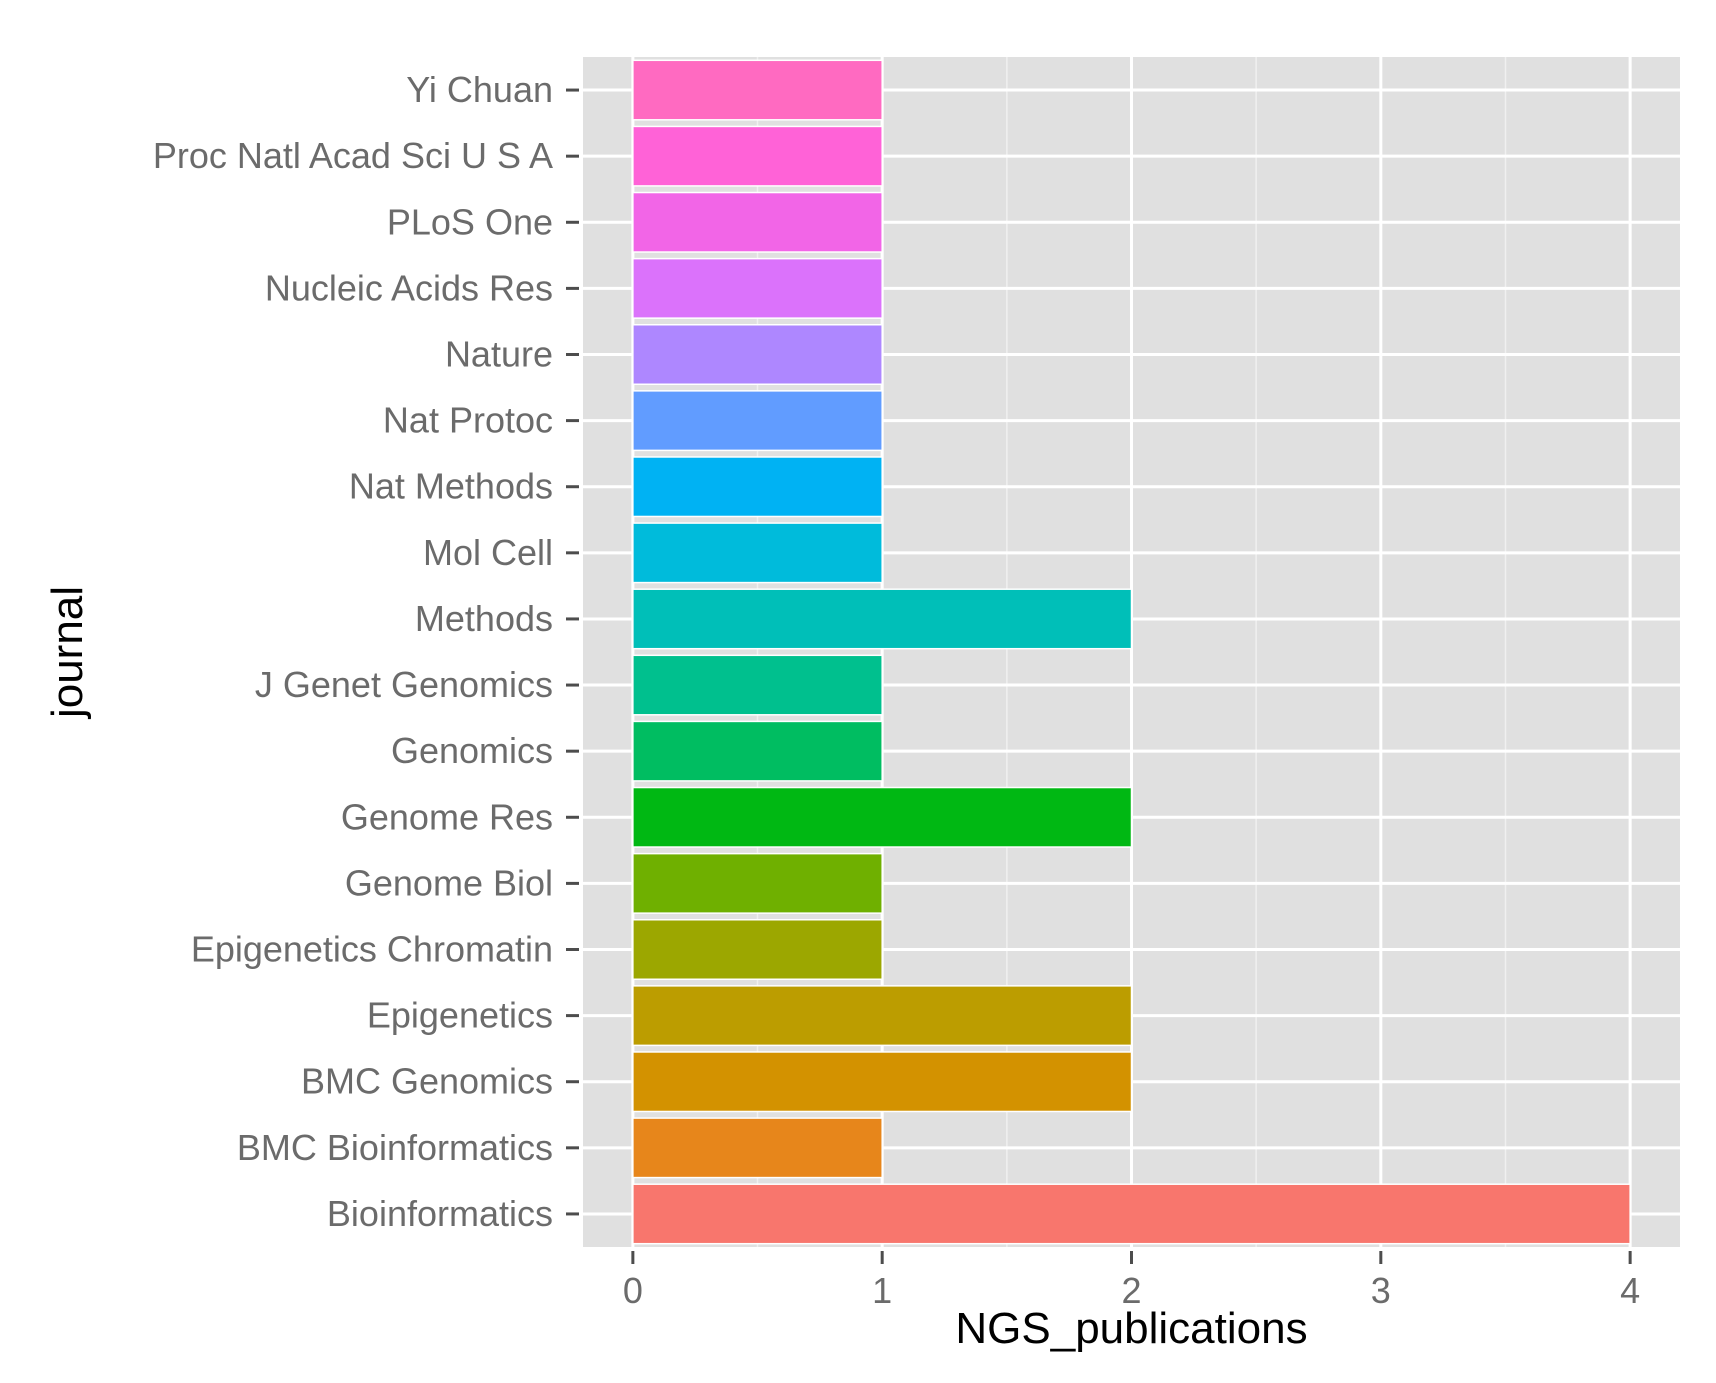  I want to click on y-axis-title: journal, so click(67, 653).